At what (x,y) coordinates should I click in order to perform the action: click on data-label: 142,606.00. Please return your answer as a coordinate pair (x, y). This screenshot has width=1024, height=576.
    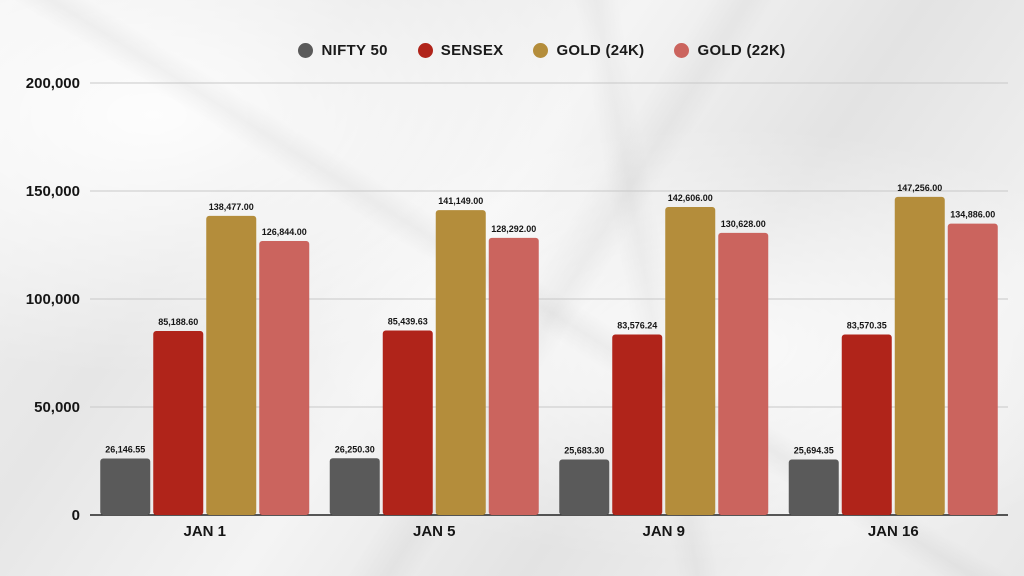
    Looking at the image, I should click on (690, 198).